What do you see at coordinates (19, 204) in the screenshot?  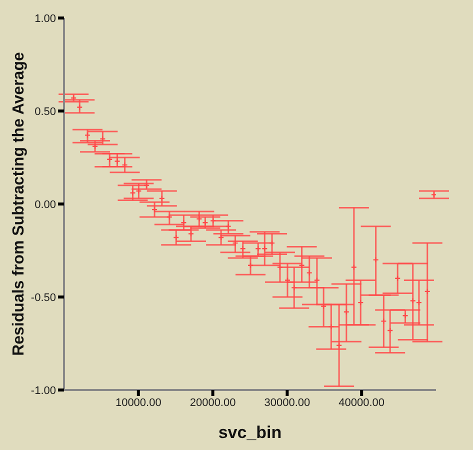 I see `y-axis-title: Residuals from Subtracting the Average` at bounding box center [19, 204].